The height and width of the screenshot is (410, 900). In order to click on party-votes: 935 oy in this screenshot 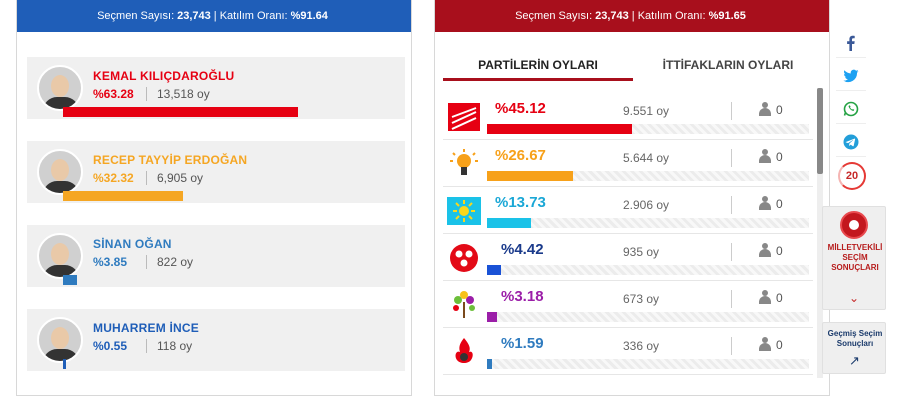, I will do `click(641, 252)`.